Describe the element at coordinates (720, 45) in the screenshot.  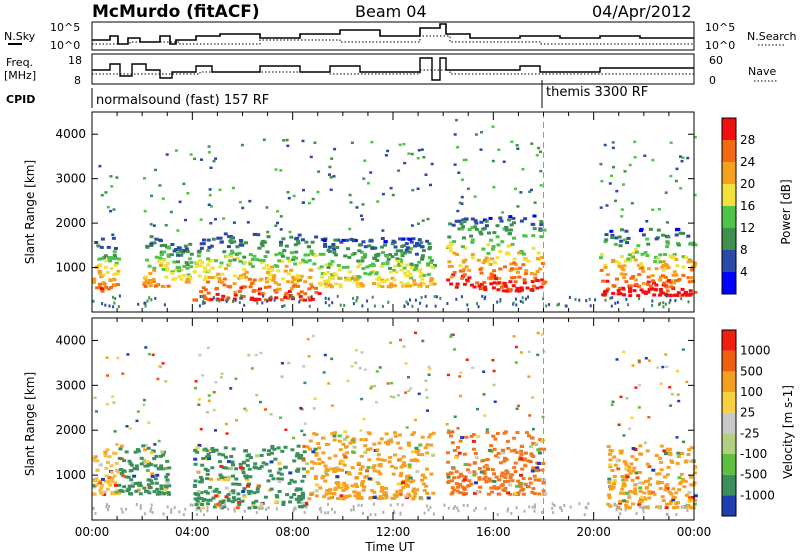
I see `nsearch-tick-bottom: 10^0` at that location.